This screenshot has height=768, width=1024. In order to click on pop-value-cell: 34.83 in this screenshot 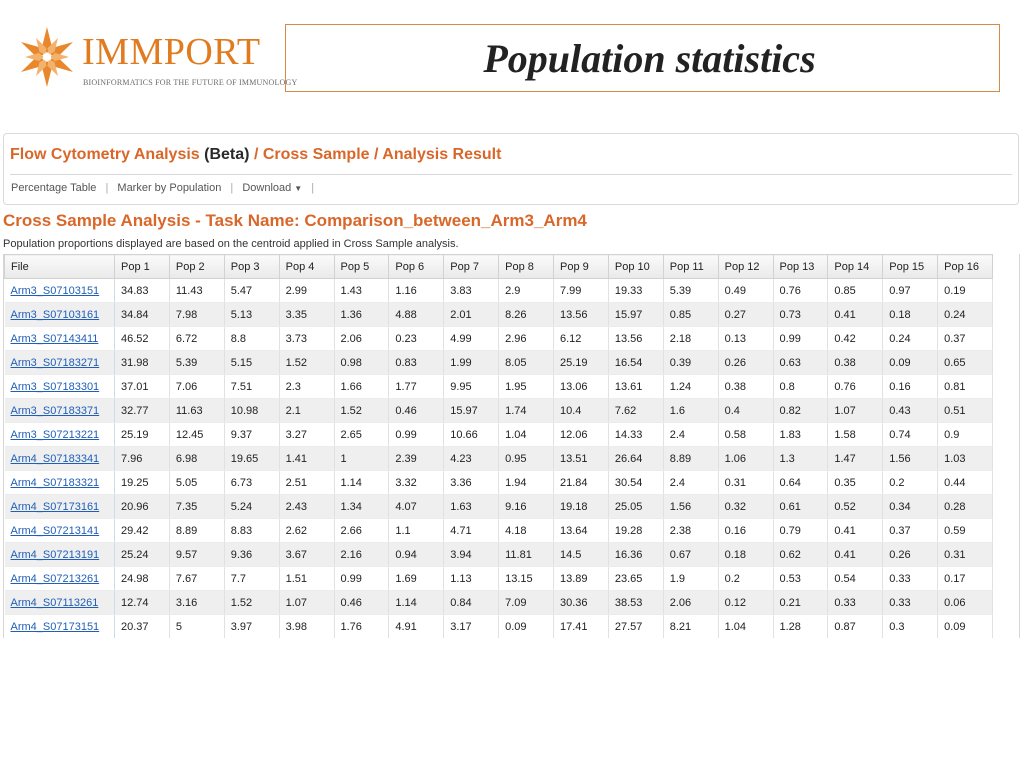, I will do `click(142, 290)`.